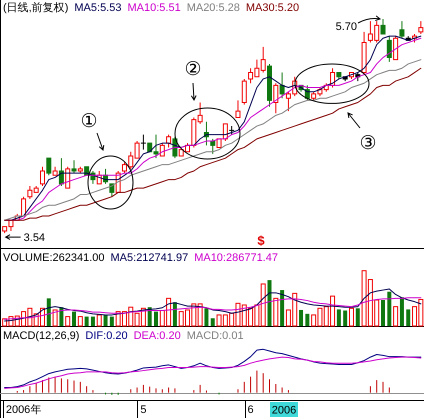 Image resolution: width=424 pixels, height=418 pixels. What do you see at coordinates (261, 240) in the screenshot?
I see `annotation: $` at bounding box center [261, 240].